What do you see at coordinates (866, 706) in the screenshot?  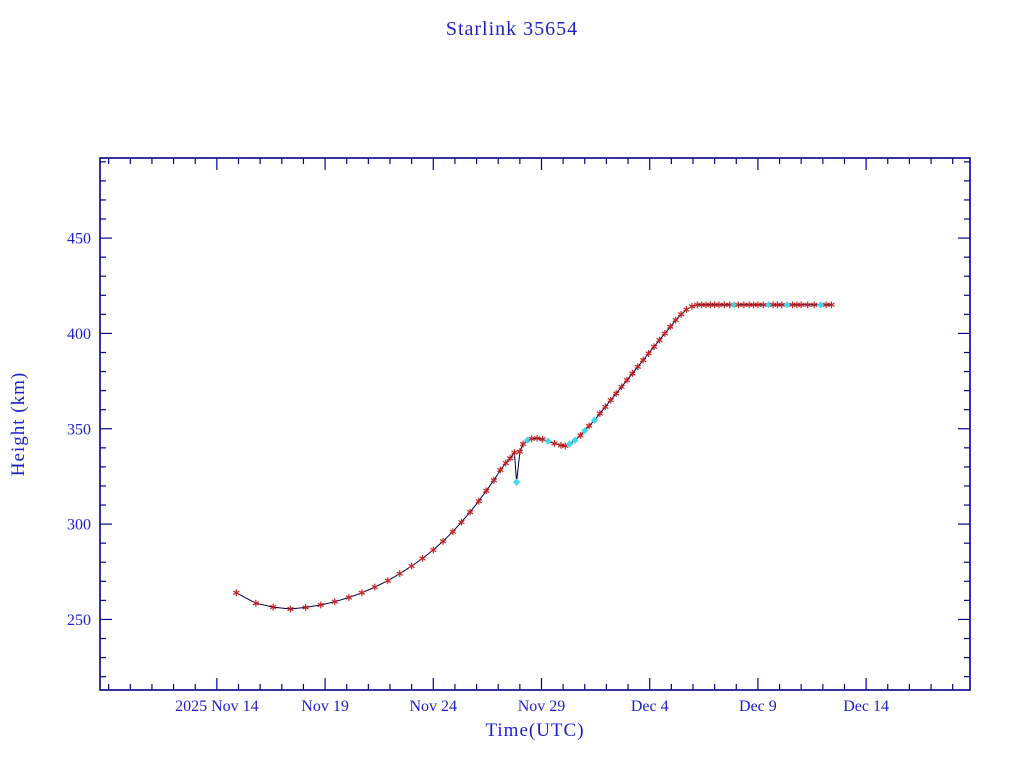 I see `x-tick-label: Dec 14` at bounding box center [866, 706].